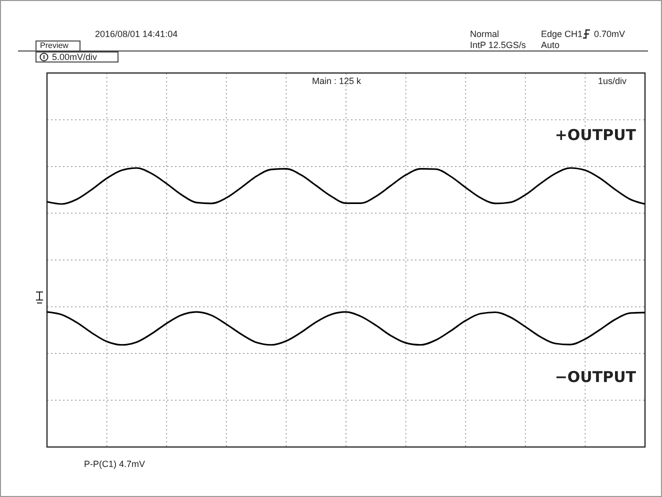  What do you see at coordinates (485, 34) in the screenshot?
I see `text: Normal` at bounding box center [485, 34].